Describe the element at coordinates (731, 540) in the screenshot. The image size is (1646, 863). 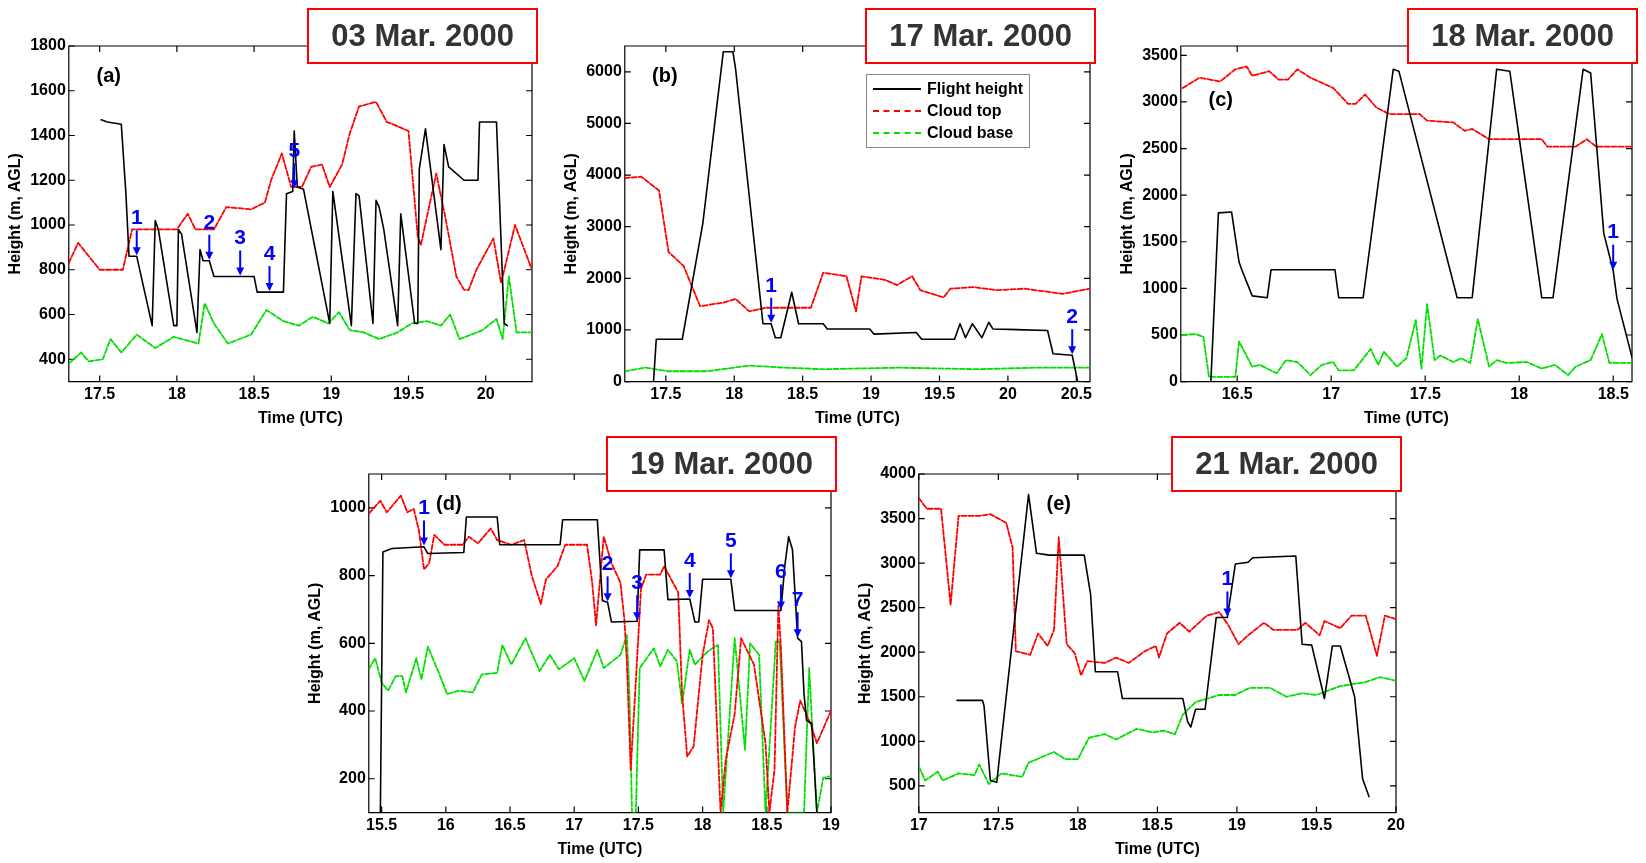
I see `annotation: 5` at that location.